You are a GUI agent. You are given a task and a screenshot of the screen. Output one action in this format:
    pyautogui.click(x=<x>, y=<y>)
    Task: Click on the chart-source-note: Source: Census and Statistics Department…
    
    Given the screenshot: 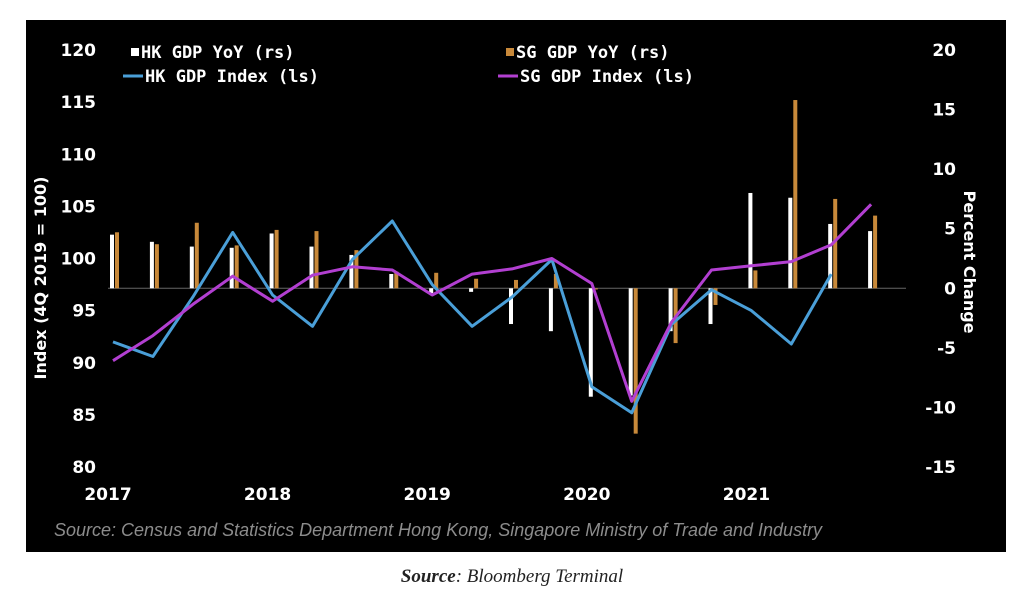 What is the action you would take?
    pyautogui.click(x=438, y=530)
    